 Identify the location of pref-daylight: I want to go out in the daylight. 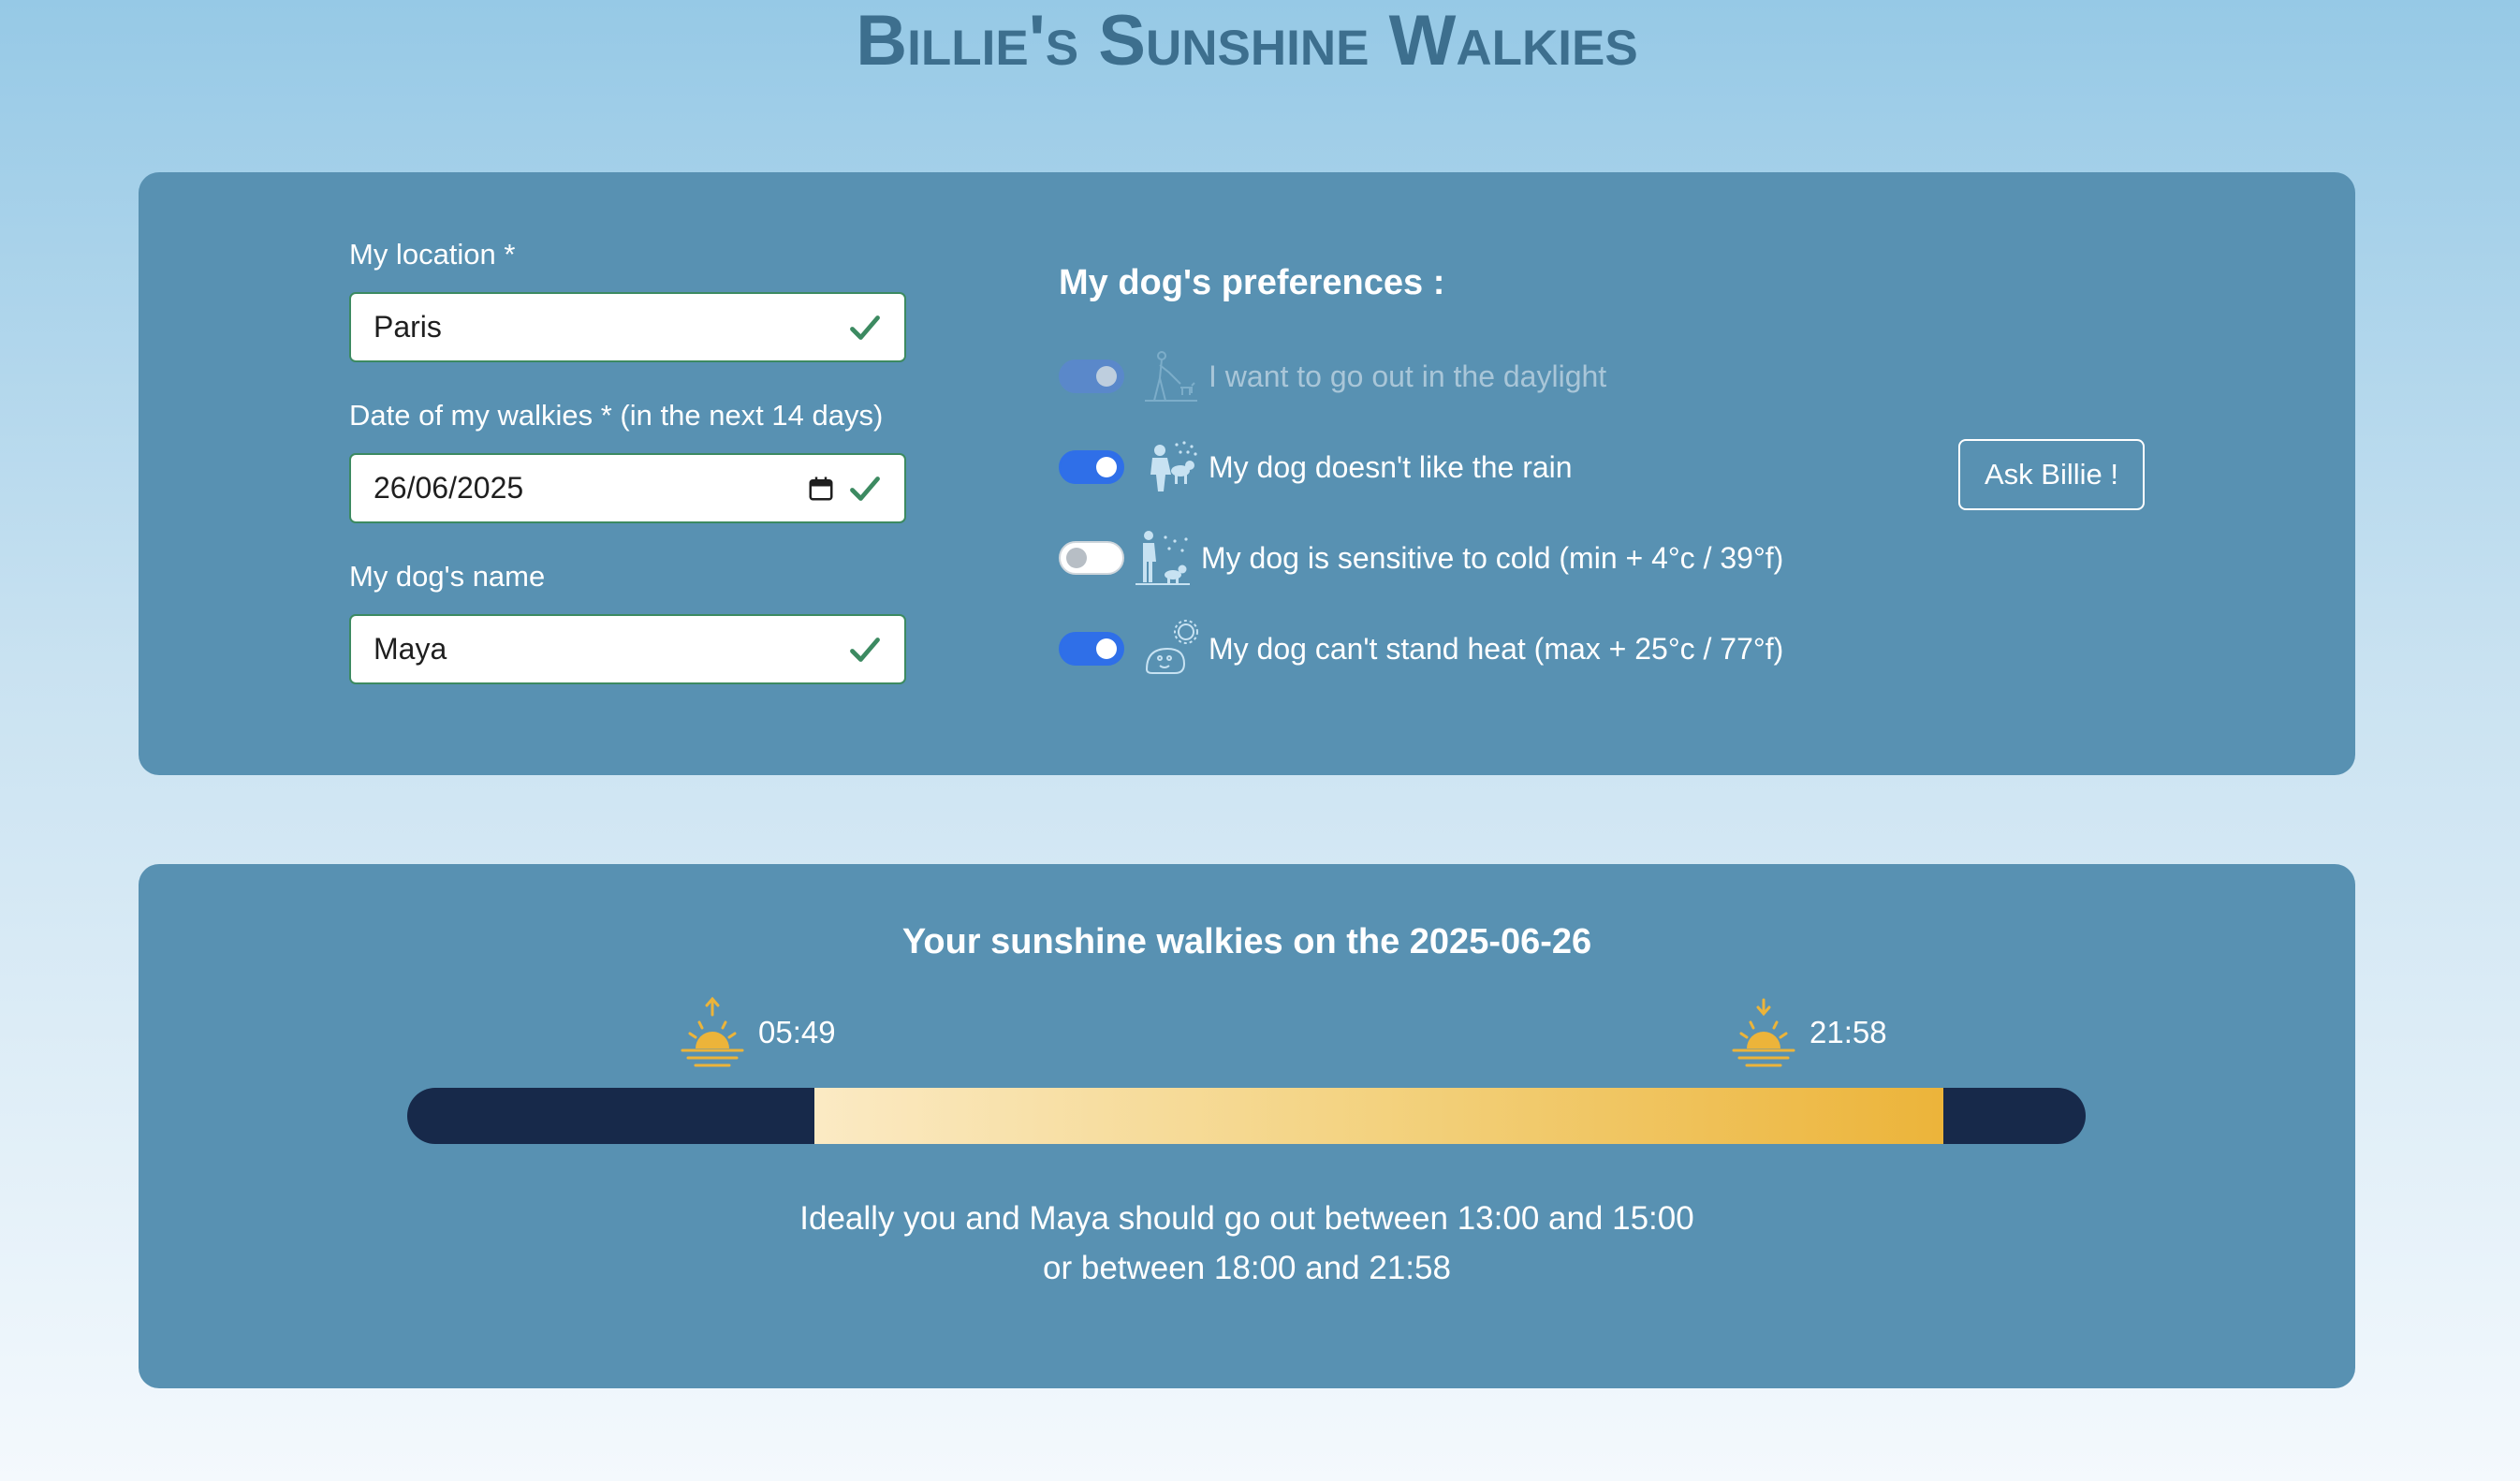
(1332, 376).